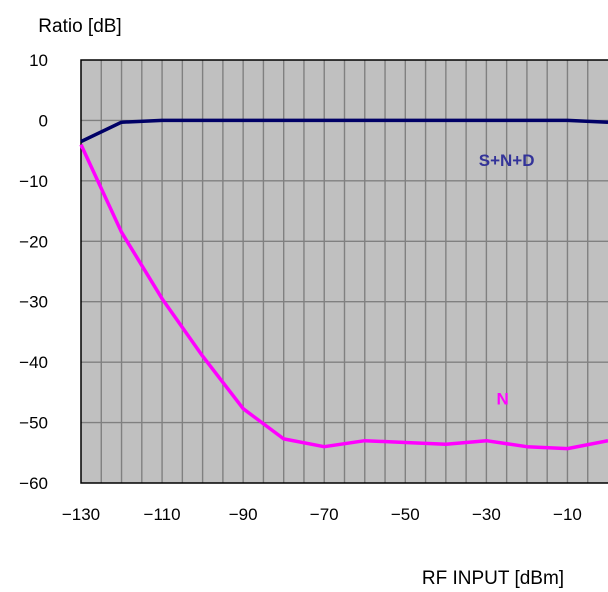  I want to click on x-axis-title: RF INPUT [dBm], so click(493, 578).